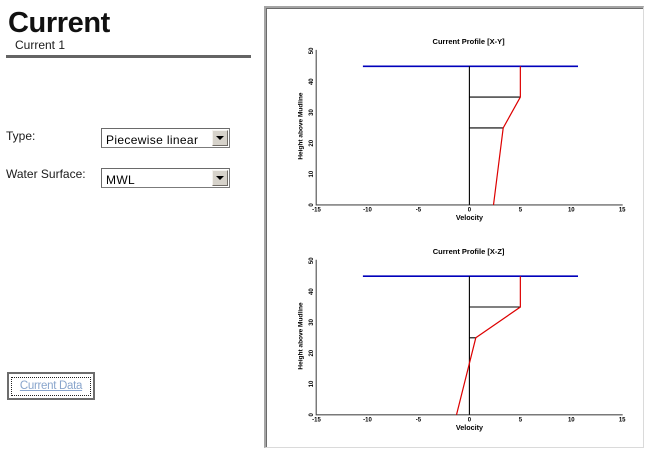 Image resolution: width=650 pixels, height=456 pixels. What do you see at coordinates (469, 251) in the screenshot?
I see `svg-text: Current Profile [X-Z]` at bounding box center [469, 251].